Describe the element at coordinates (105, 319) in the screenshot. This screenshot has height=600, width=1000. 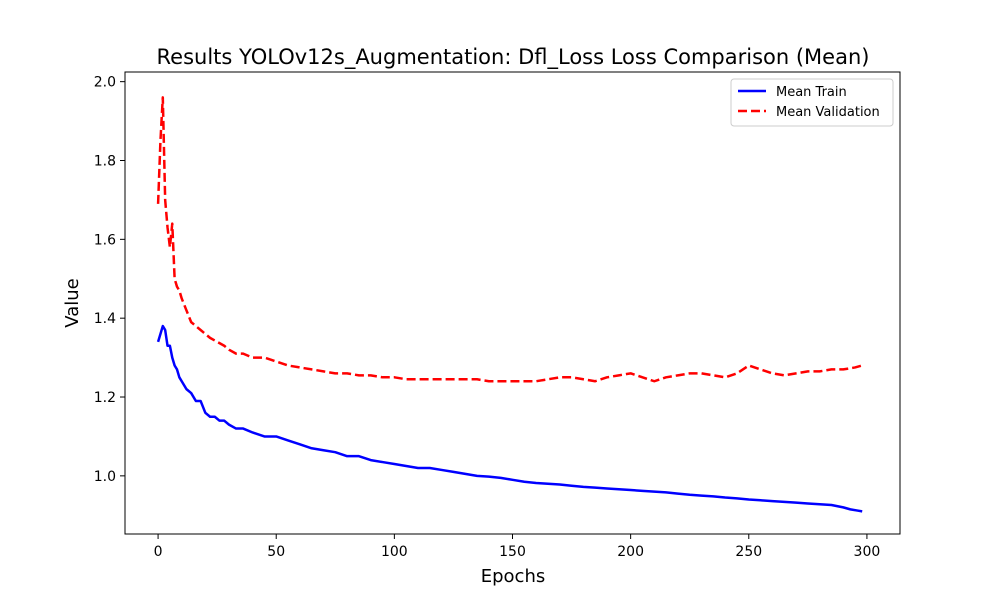
I see `y-tick-label: 1.4` at that location.